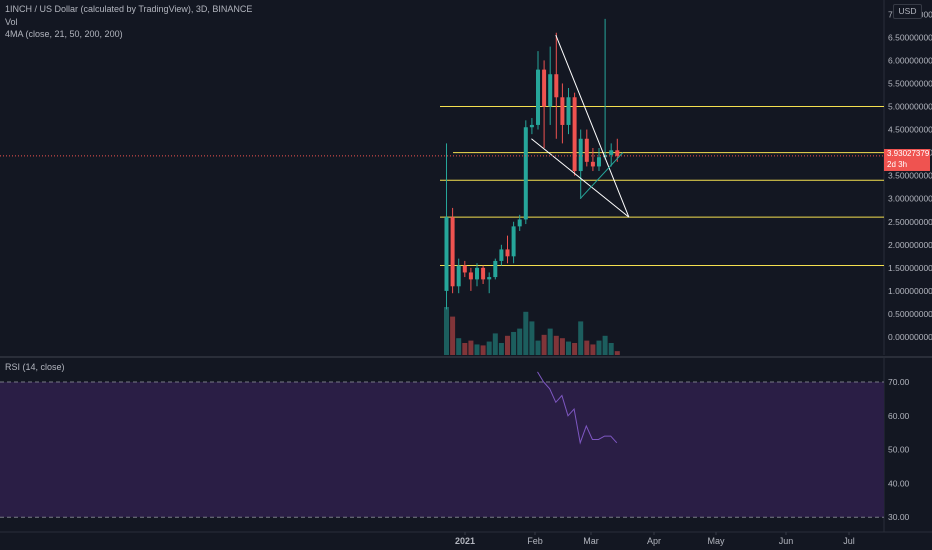  I want to click on time-tick-label: Mar, so click(591, 541).